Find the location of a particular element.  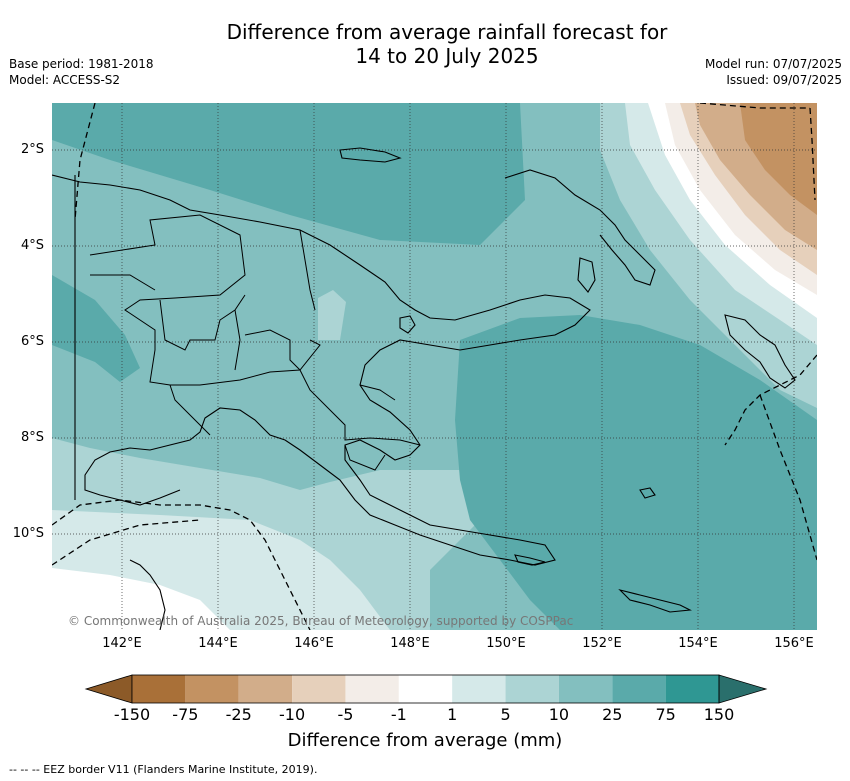

lat-tick-label: 4°S is located at coordinates (32, 245).